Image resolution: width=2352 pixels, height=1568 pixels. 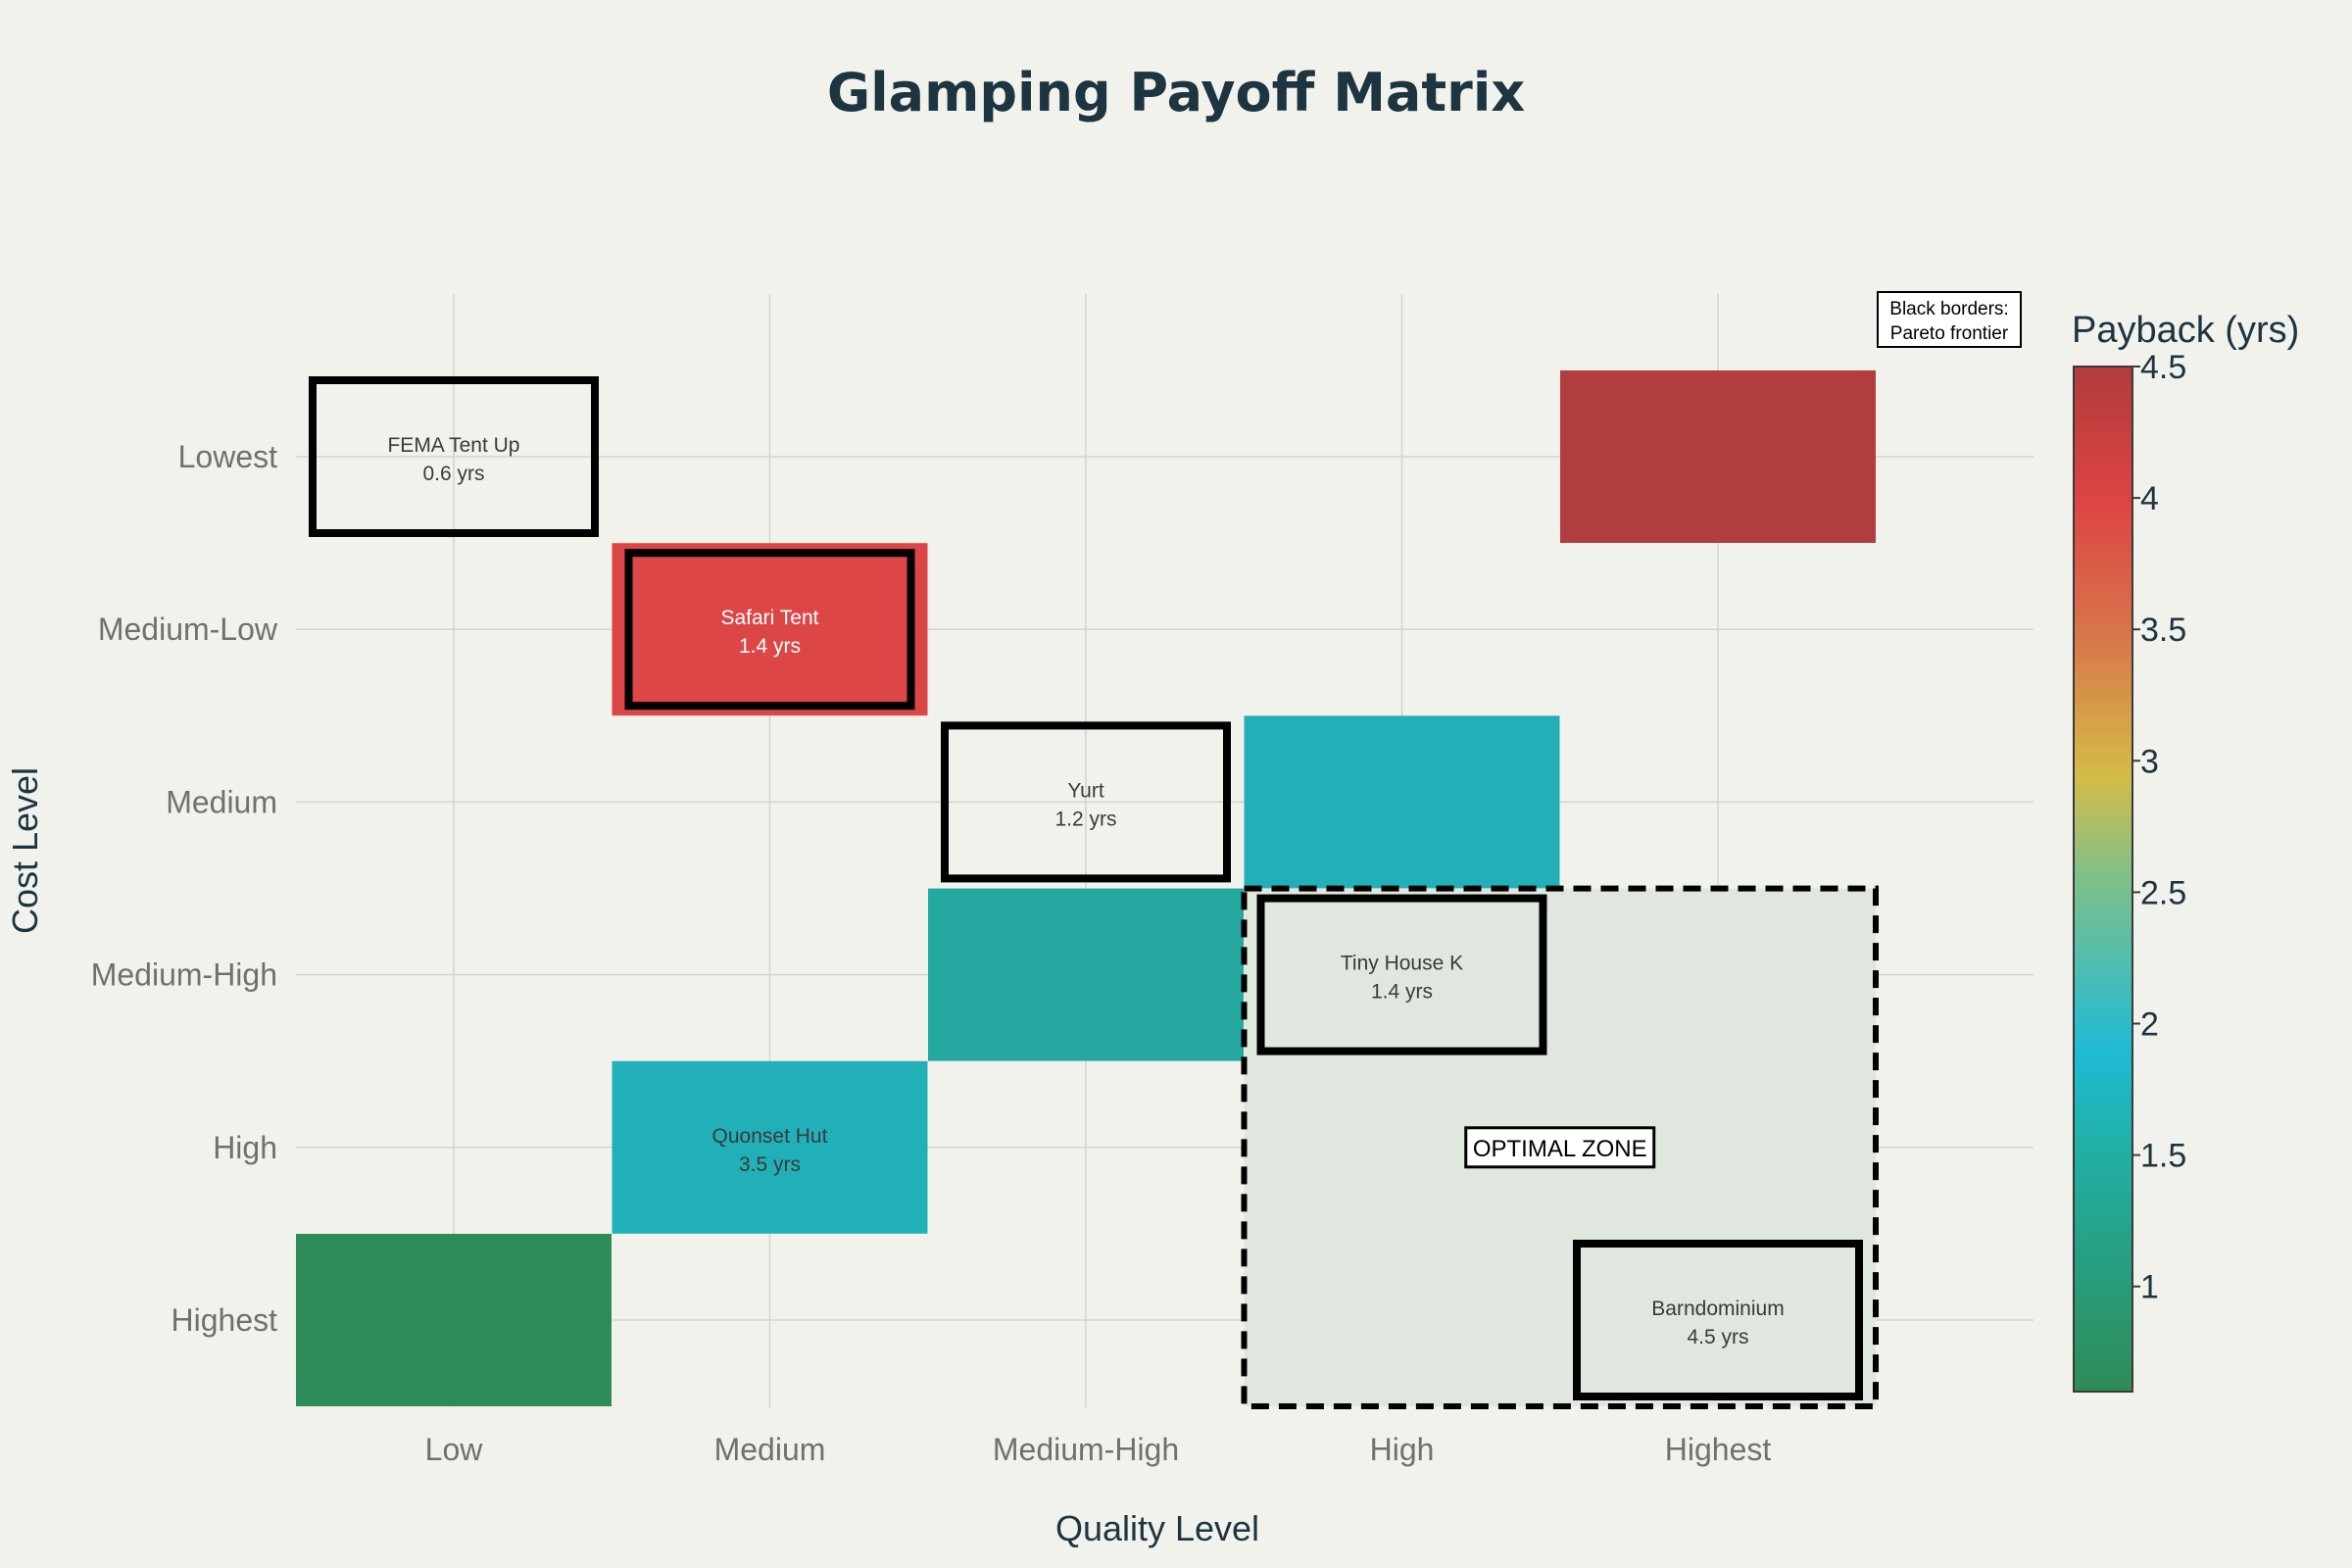 What do you see at coordinates (1718, 456) in the screenshot?
I see `cell-highest-lowest` at bounding box center [1718, 456].